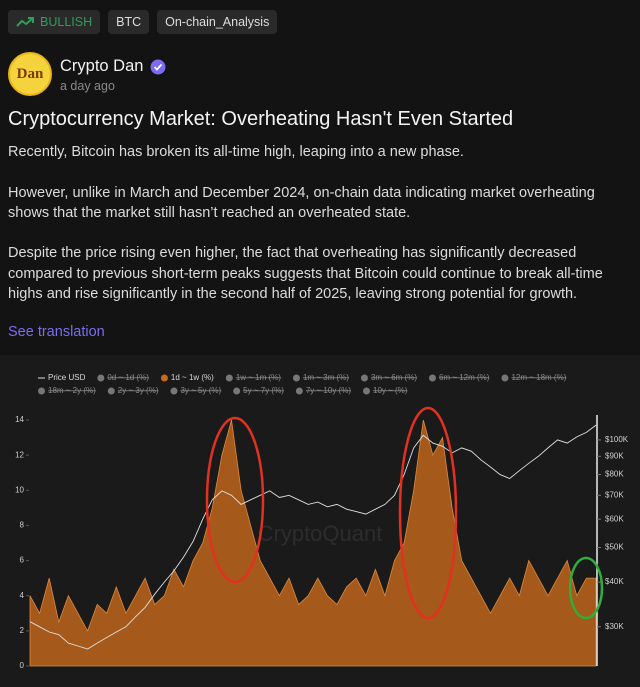 The height and width of the screenshot is (687, 640). What do you see at coordinates (22, 560) in the screenshot?
I see `y-tick-label: 6` at bounding box center [22, 560].